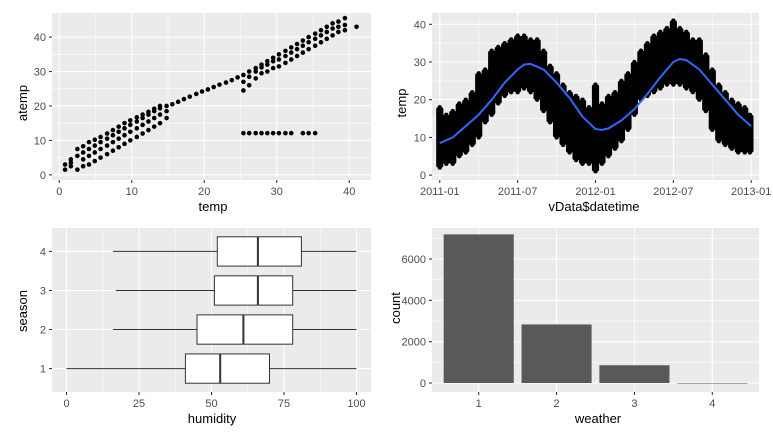  What do you see at coordinates (349, 192) in the screenshot?
I see `x-tick-label: 40` at bounding box center [349, 192].